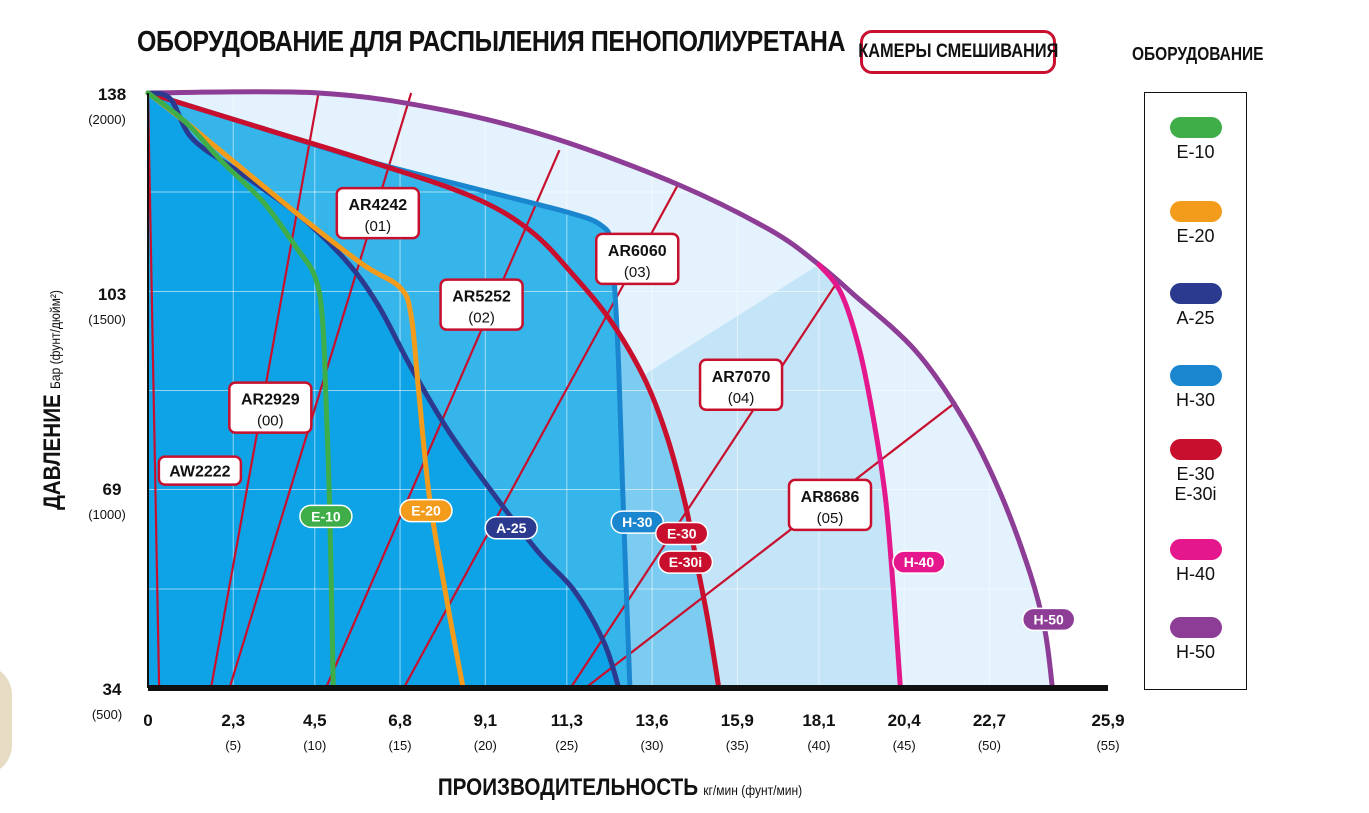 The height and width of the screenshot is (813, 1369). What do you see at coordinates (989, 720) in the screenshot?
I see `x-tick-label: 22,7` at bounding box center [989, 720].